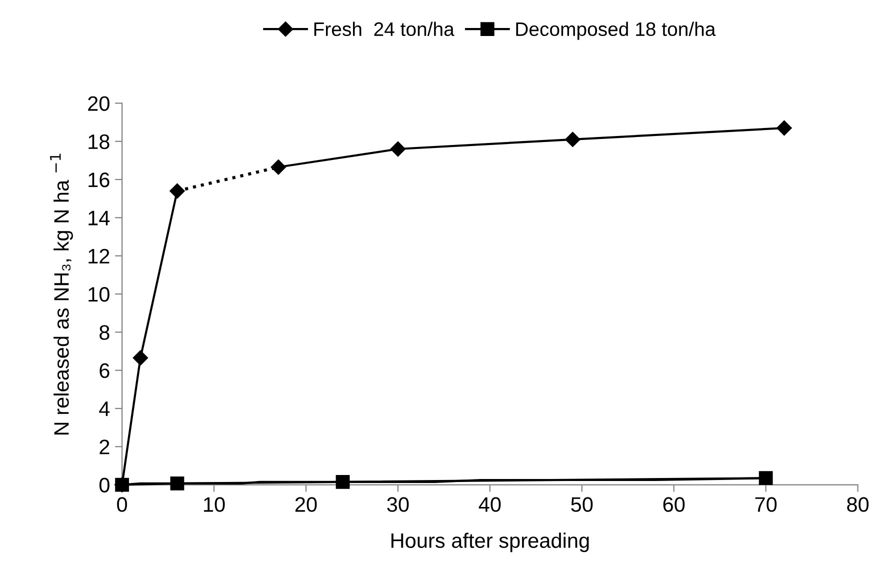  Describe the element at coordinates (398, 504) in the screenshot. I see `x-tick-label: 30` at that location.